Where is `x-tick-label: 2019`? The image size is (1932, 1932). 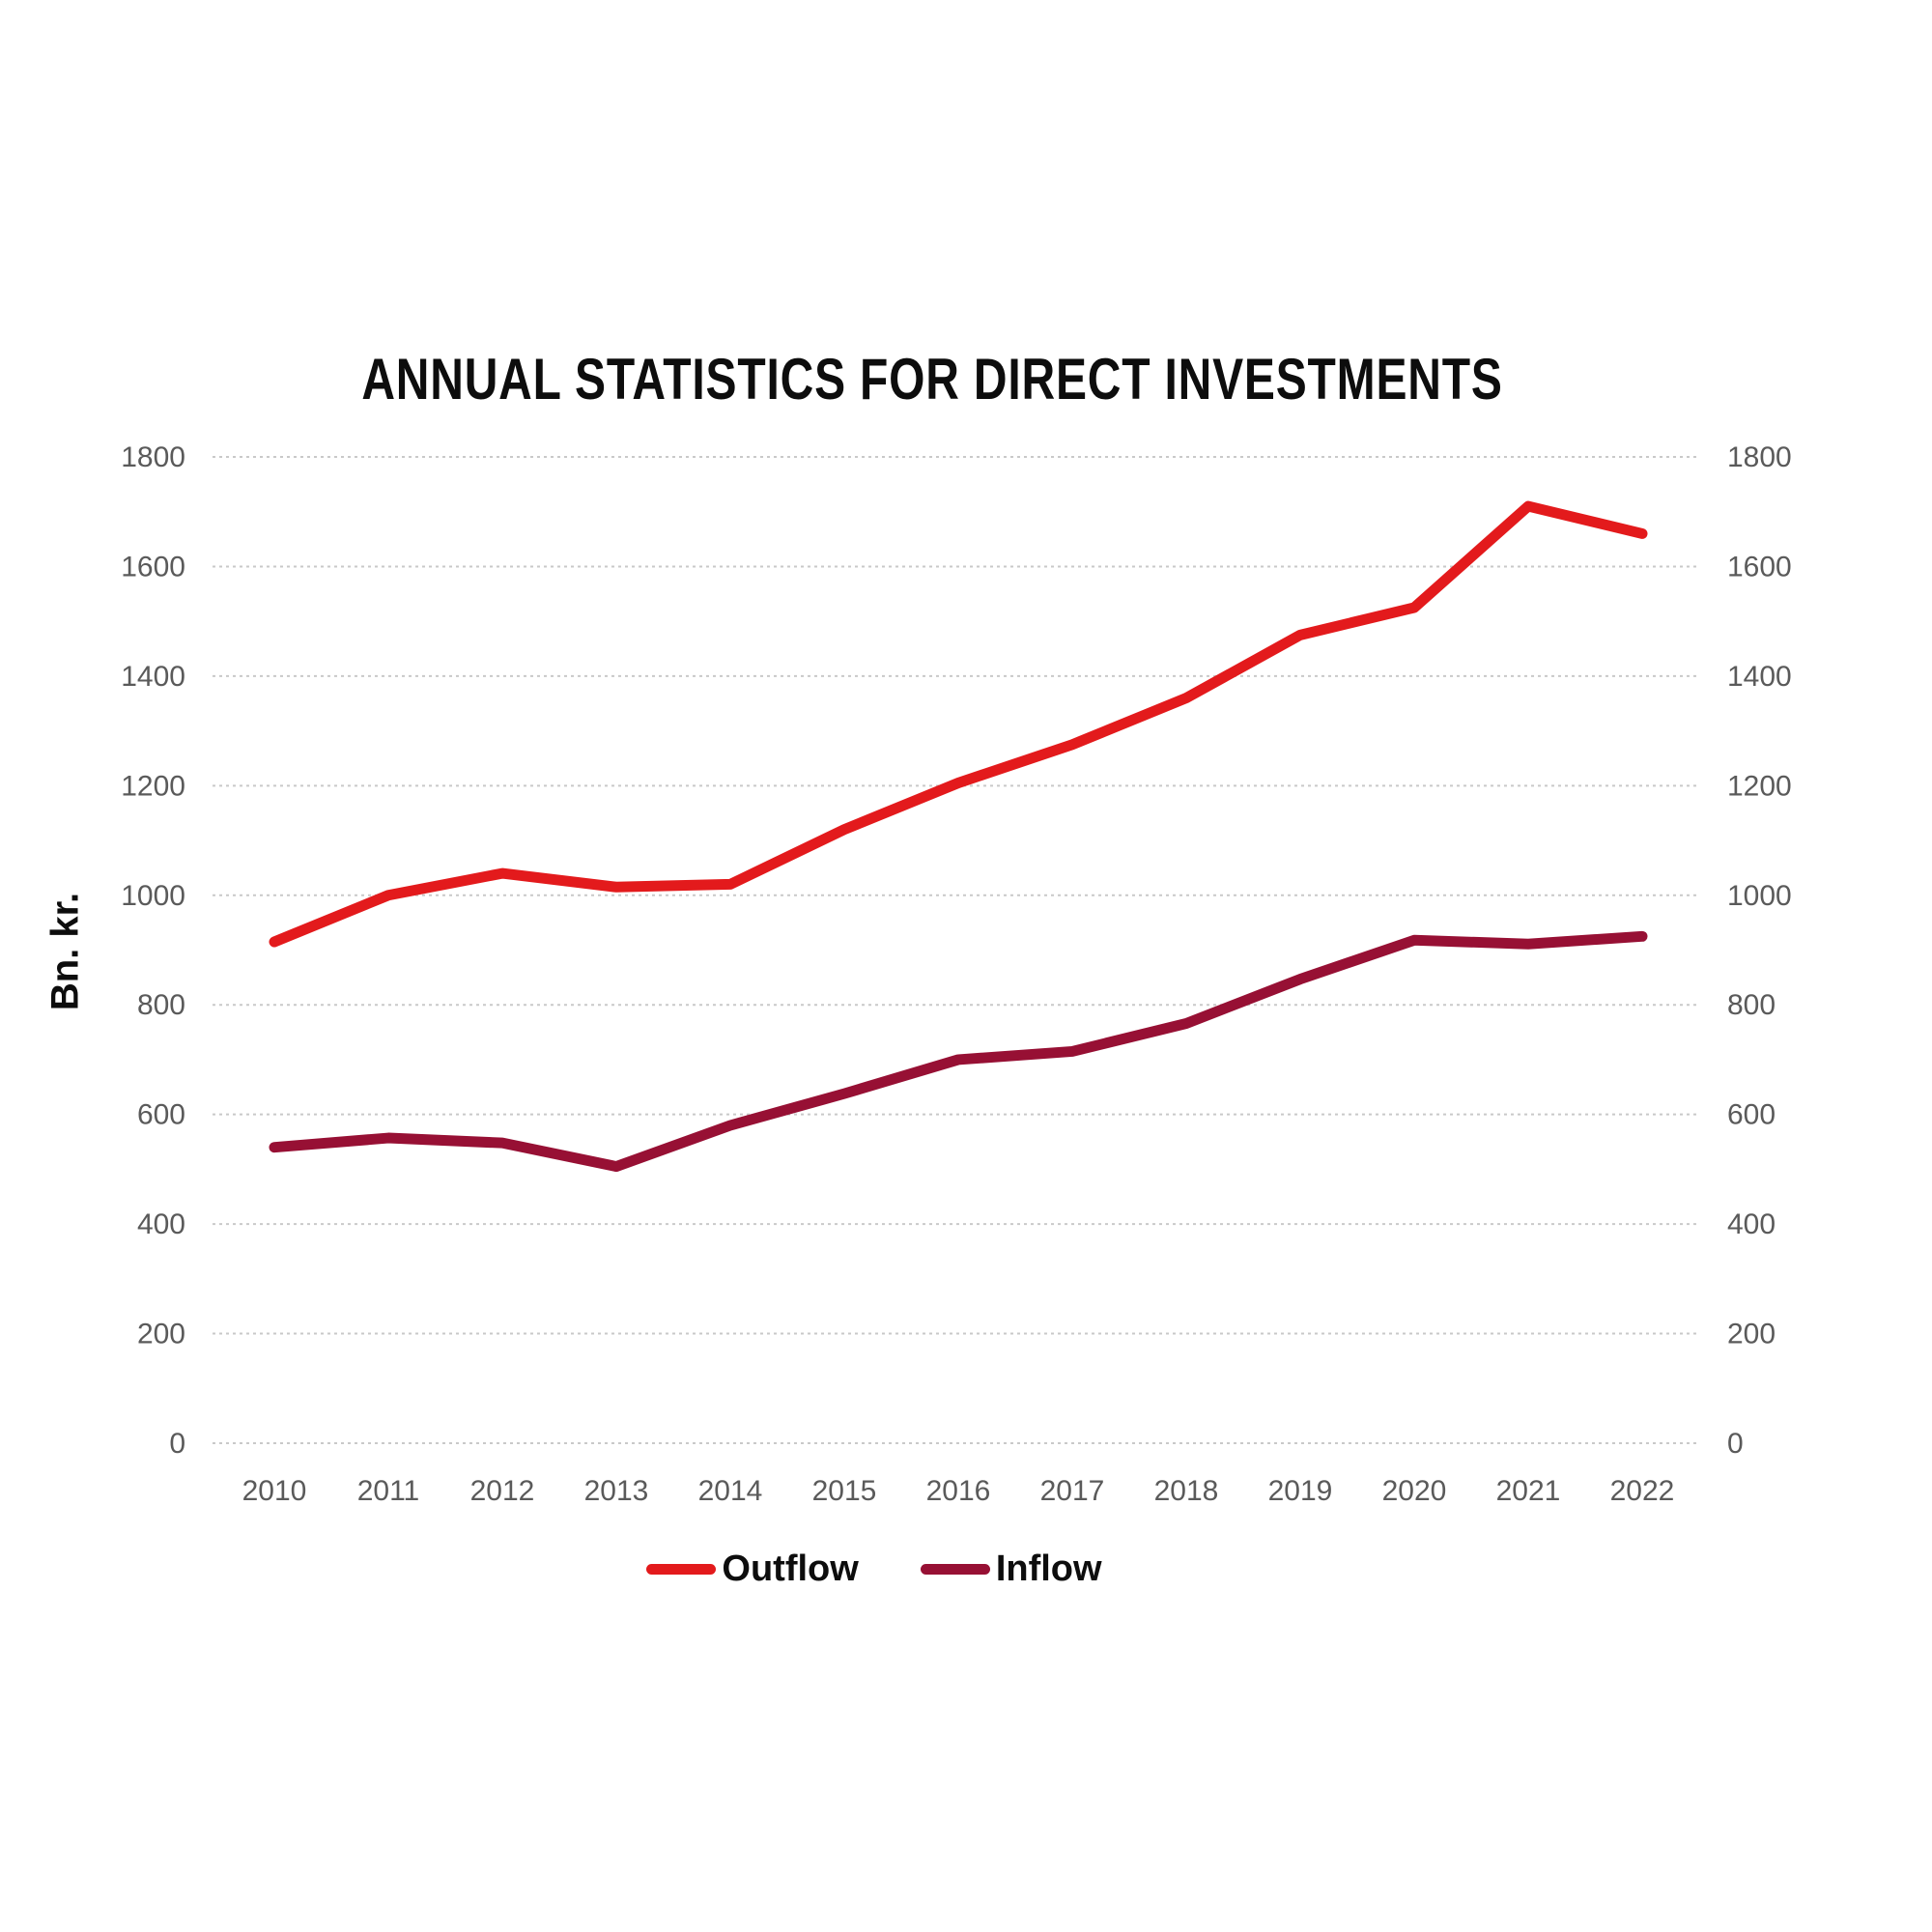 x-tick-label: 2019 is located at coordinates (1300, 1491).